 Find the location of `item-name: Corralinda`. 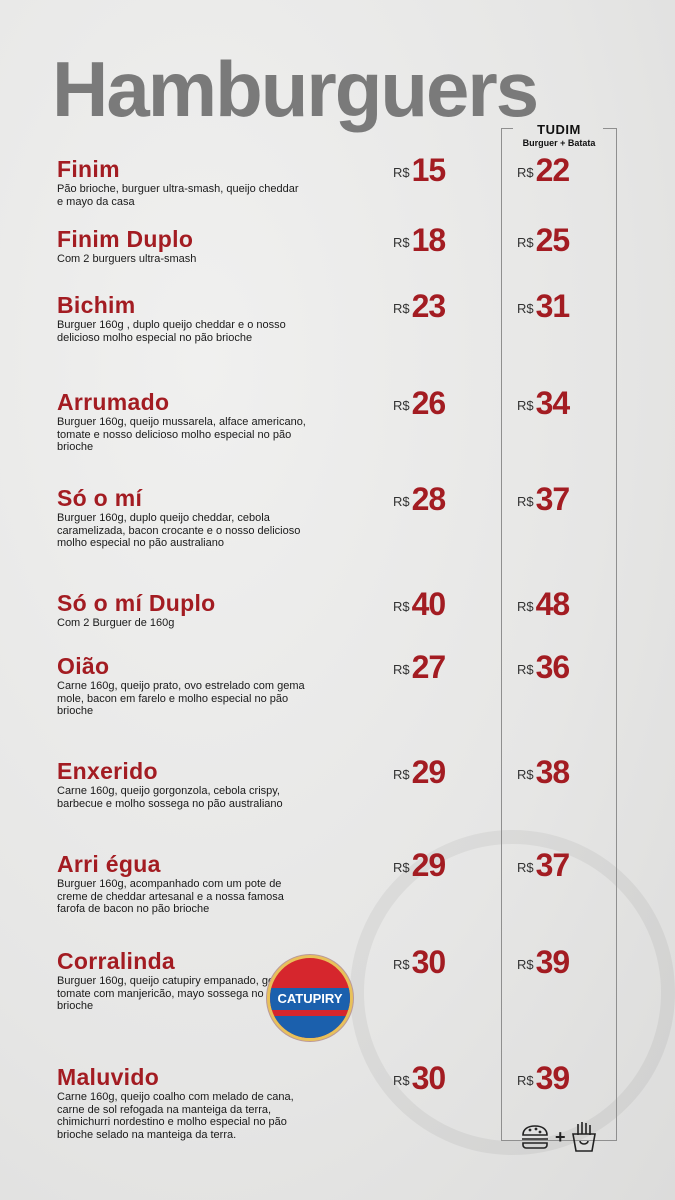

item-name: Corralinda is located at coordinates (116, 961).